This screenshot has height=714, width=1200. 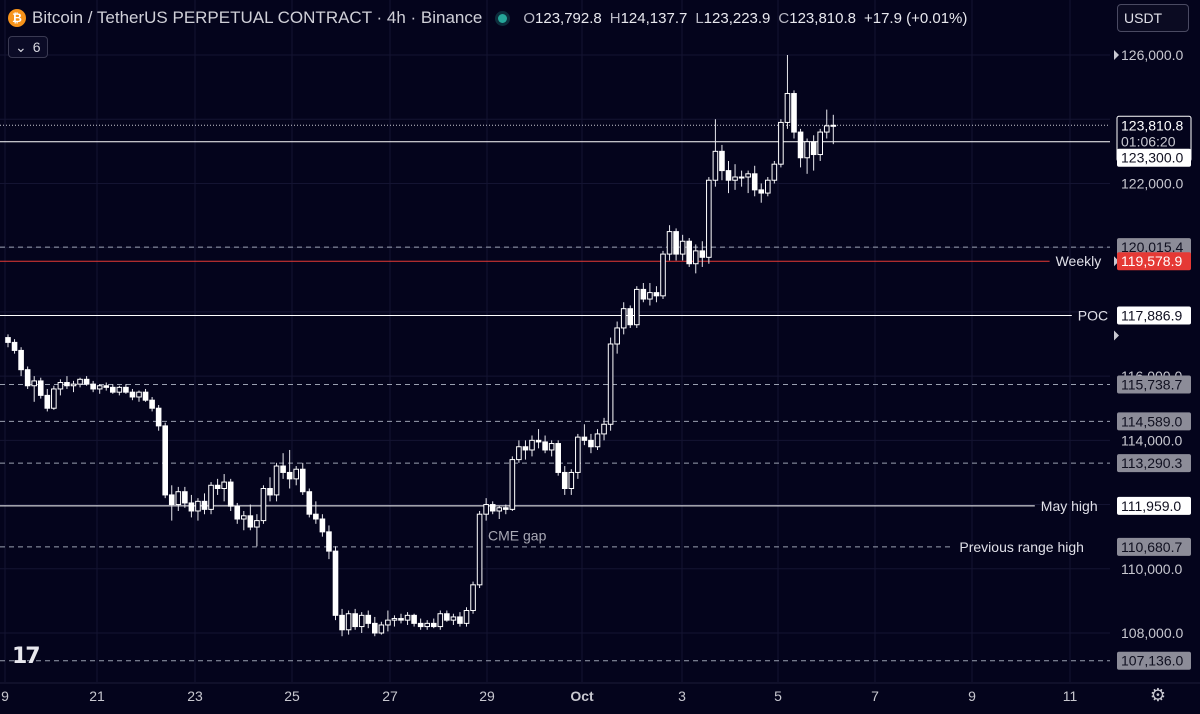 I want to click on y-axis-tick: 126,000.0, so click(x=1152, y=55).